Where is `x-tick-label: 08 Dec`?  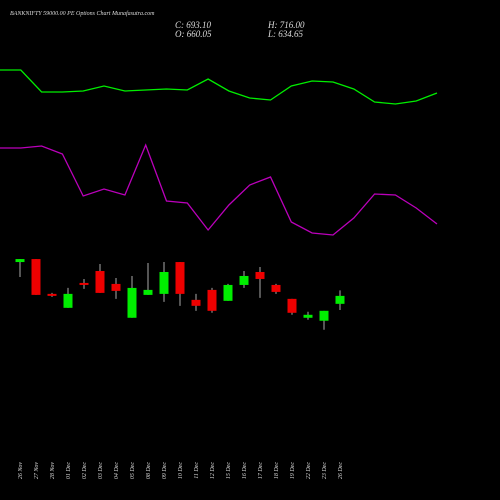
x-tick-label: 08 Dec is located at coordinates (149, 470).